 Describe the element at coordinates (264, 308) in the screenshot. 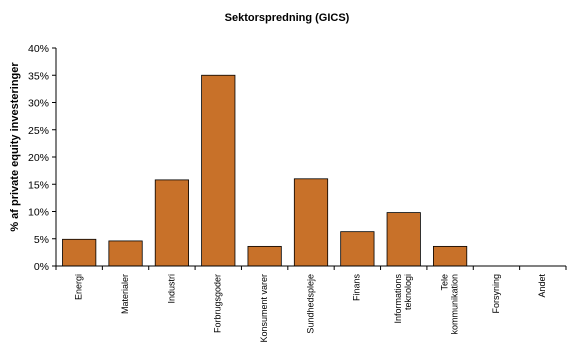

I see `x-tick-label: Konsument varer` at that location.